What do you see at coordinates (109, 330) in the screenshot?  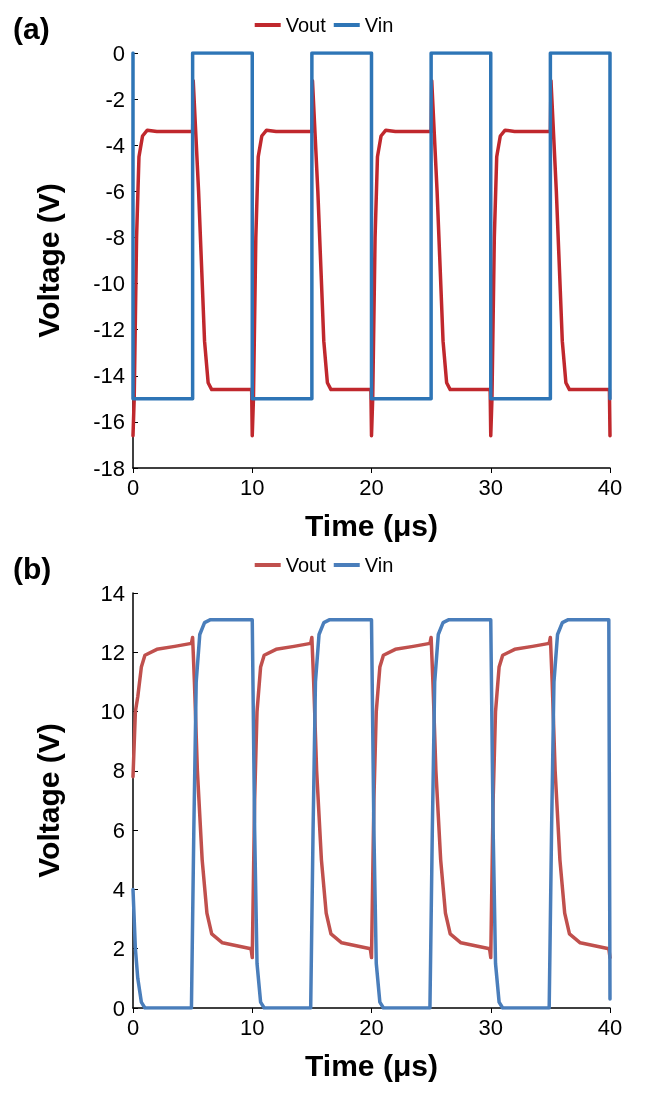 I see `y-tick-label: -12` at bounding box center [109, 330].